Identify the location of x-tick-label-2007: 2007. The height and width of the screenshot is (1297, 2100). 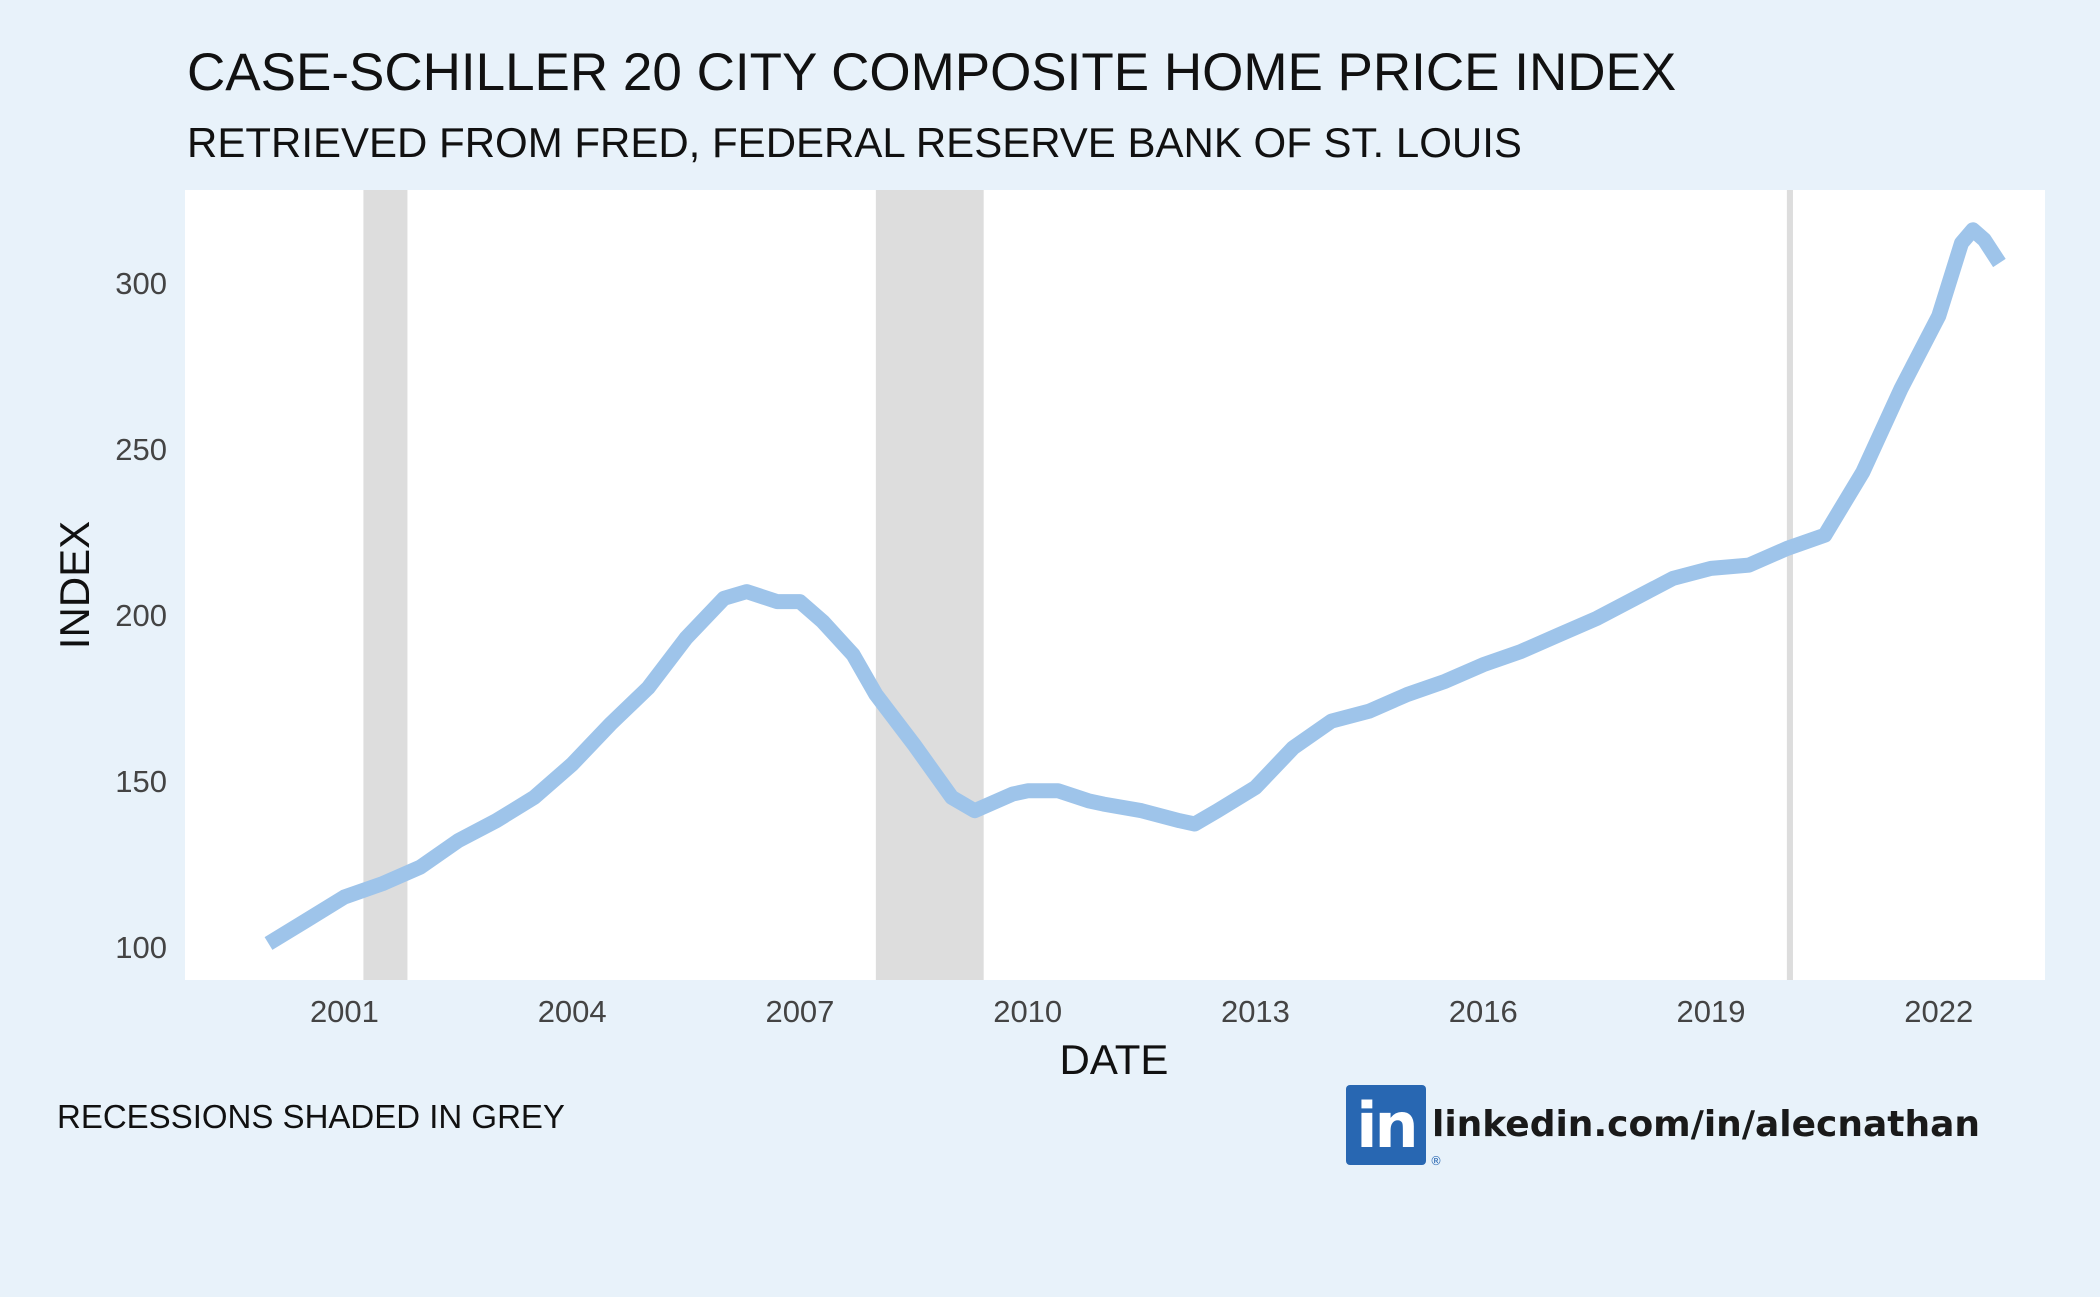
(799, 1011).